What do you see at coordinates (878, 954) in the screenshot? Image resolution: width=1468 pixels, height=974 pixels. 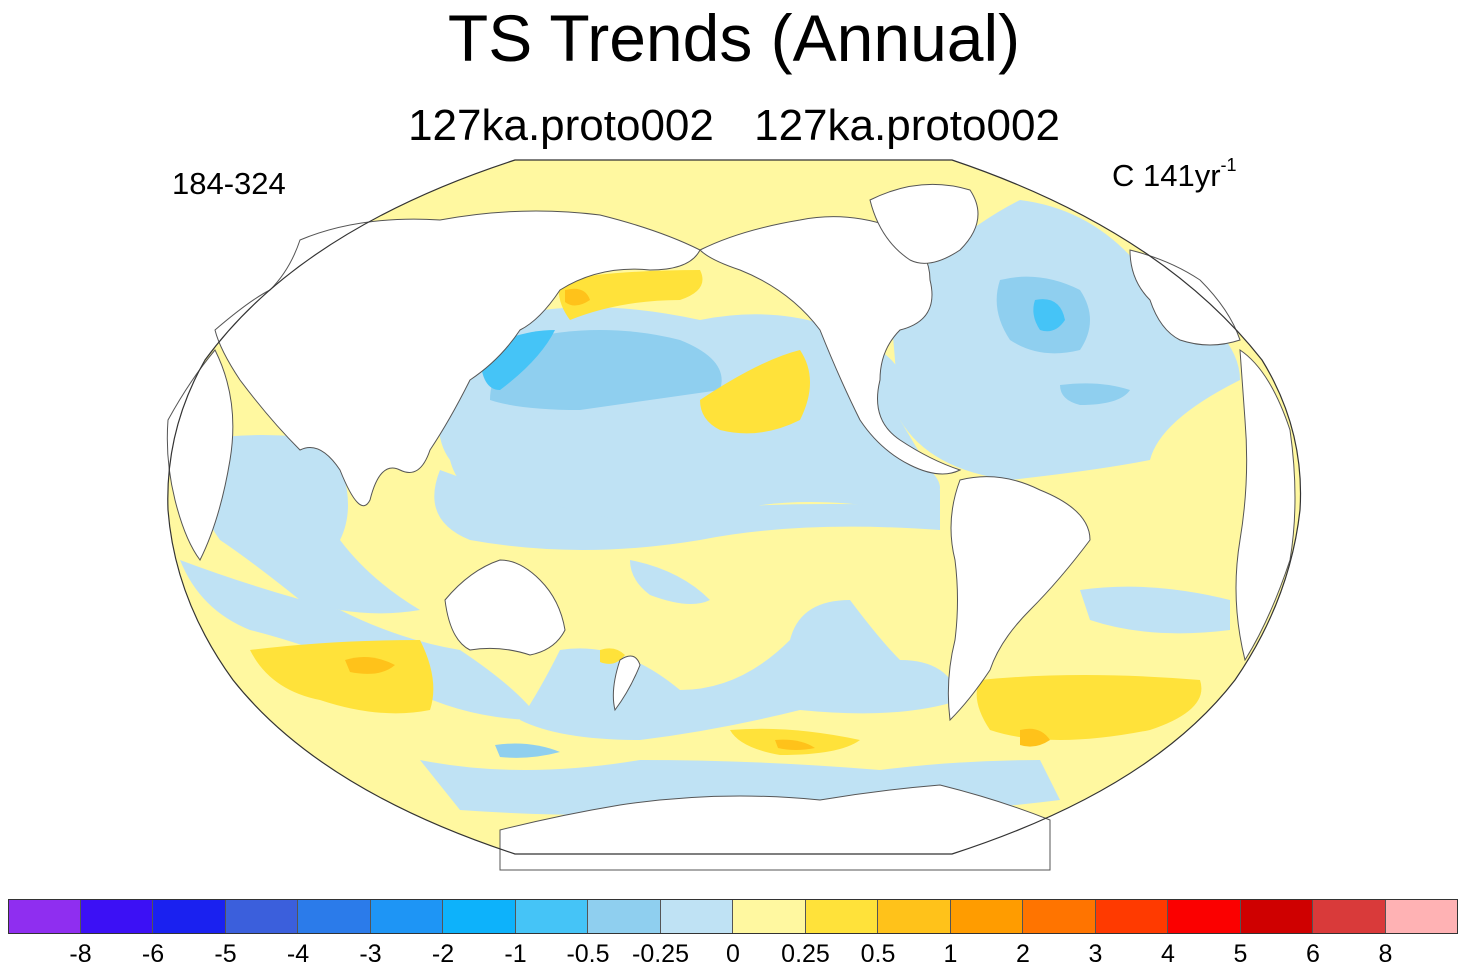 I see `colorbar-tick-label: 0.5` at bounding box center [878, 954].